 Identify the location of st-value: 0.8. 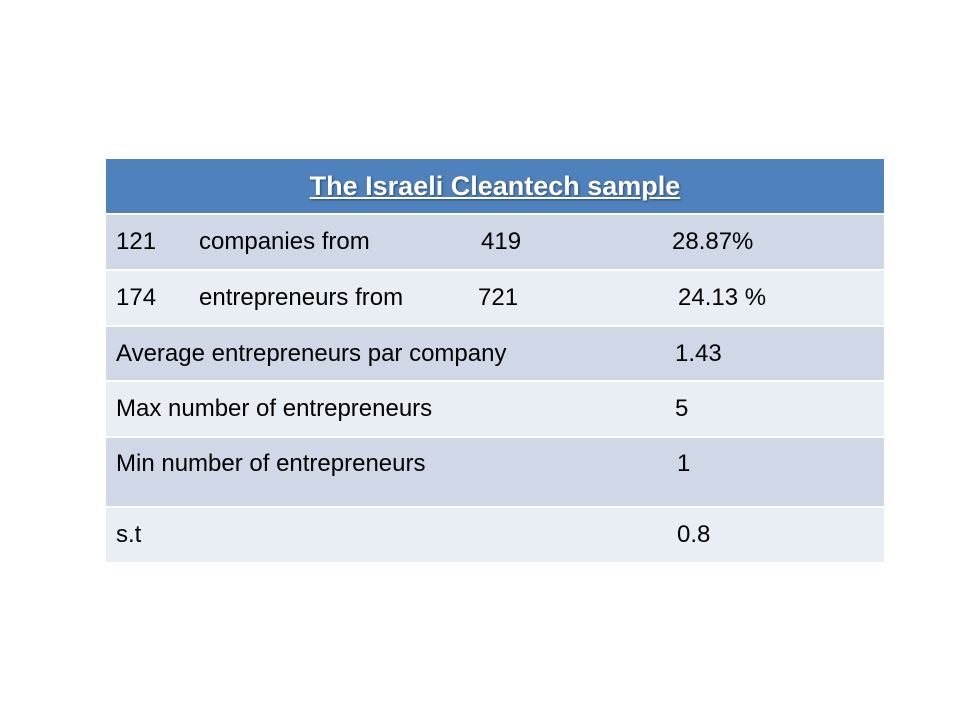
(694, 534).